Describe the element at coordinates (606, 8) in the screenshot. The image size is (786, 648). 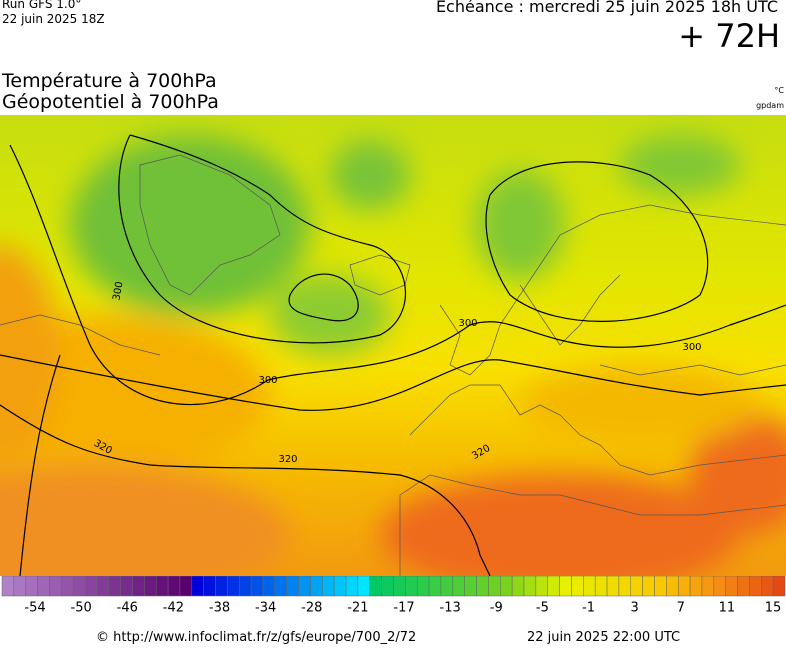
I see `valid-time: Echéance : mercredi 25 juin 2025 18h UTC` at that location.